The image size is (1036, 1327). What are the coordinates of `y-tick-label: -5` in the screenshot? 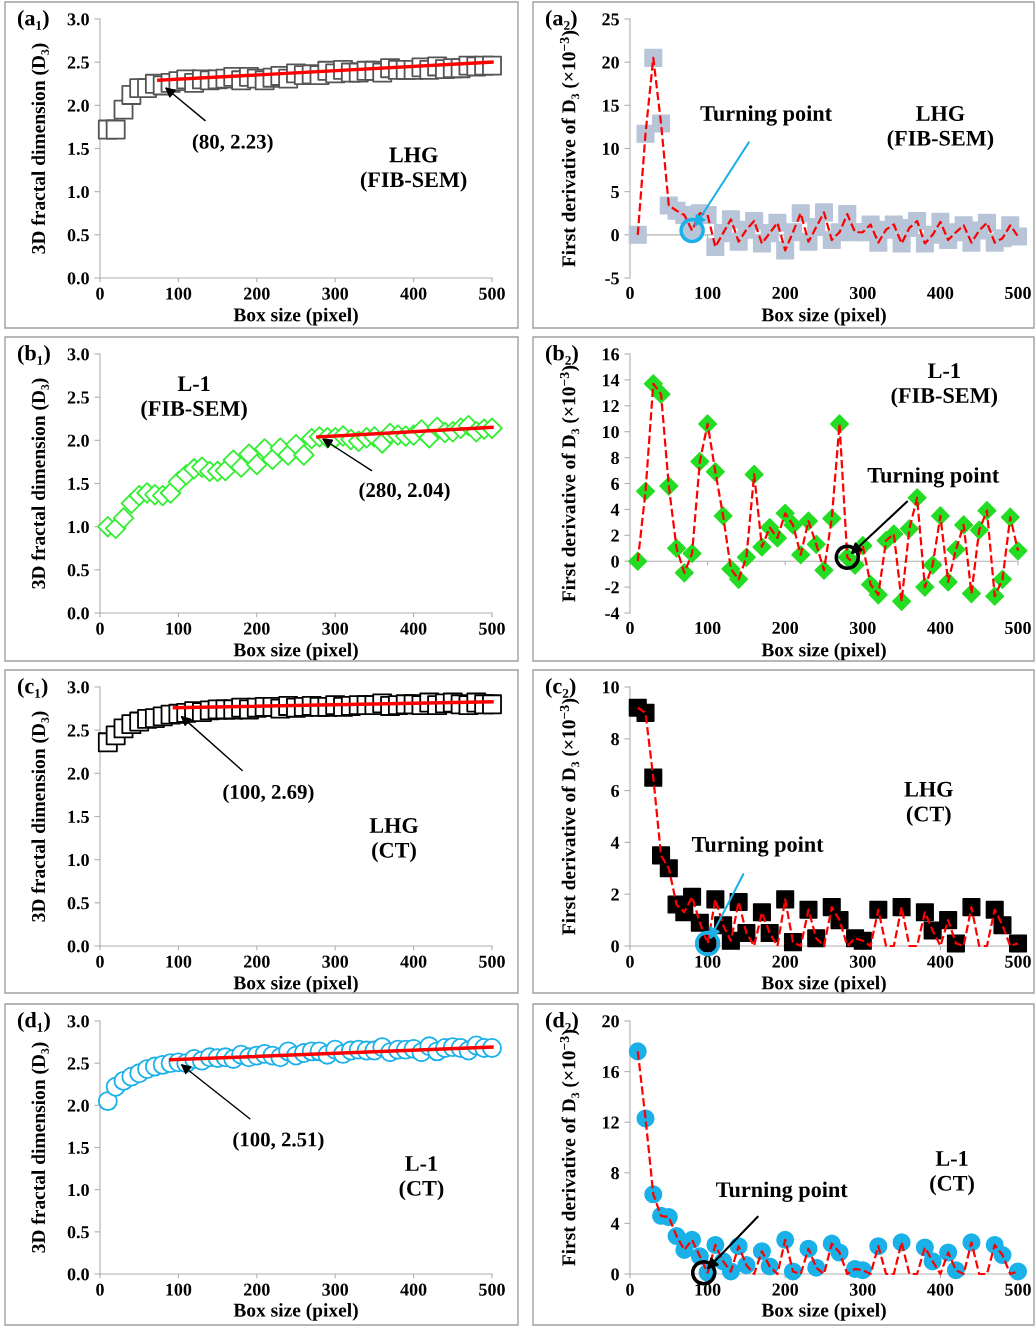 It's located at (612, 278).